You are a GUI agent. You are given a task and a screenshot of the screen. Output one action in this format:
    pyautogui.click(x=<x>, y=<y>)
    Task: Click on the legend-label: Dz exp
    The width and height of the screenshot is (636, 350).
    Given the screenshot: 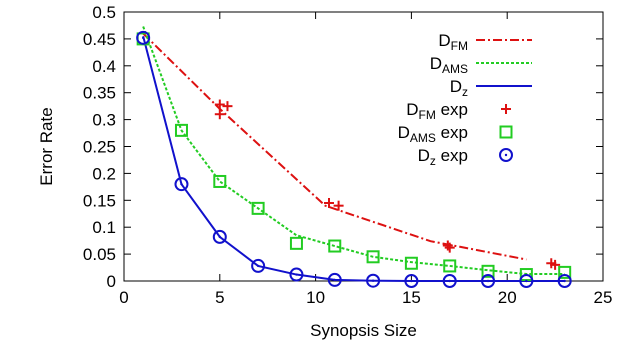 What is the action you would take?
    pyautogui.click(x=443, y=157)
    